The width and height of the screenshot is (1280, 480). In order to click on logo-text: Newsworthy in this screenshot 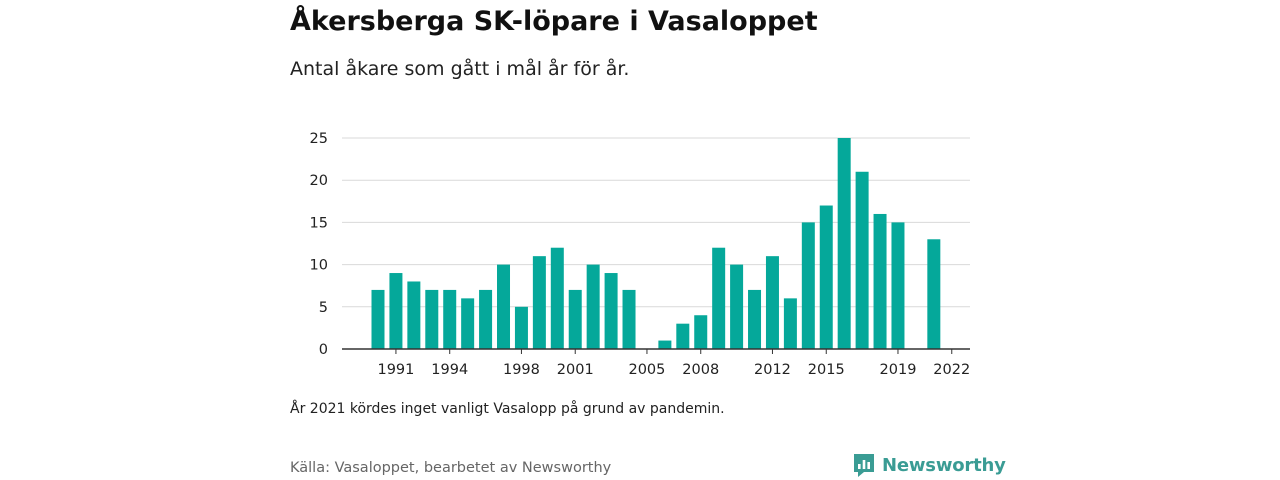, I will do `click(944, 465)`.